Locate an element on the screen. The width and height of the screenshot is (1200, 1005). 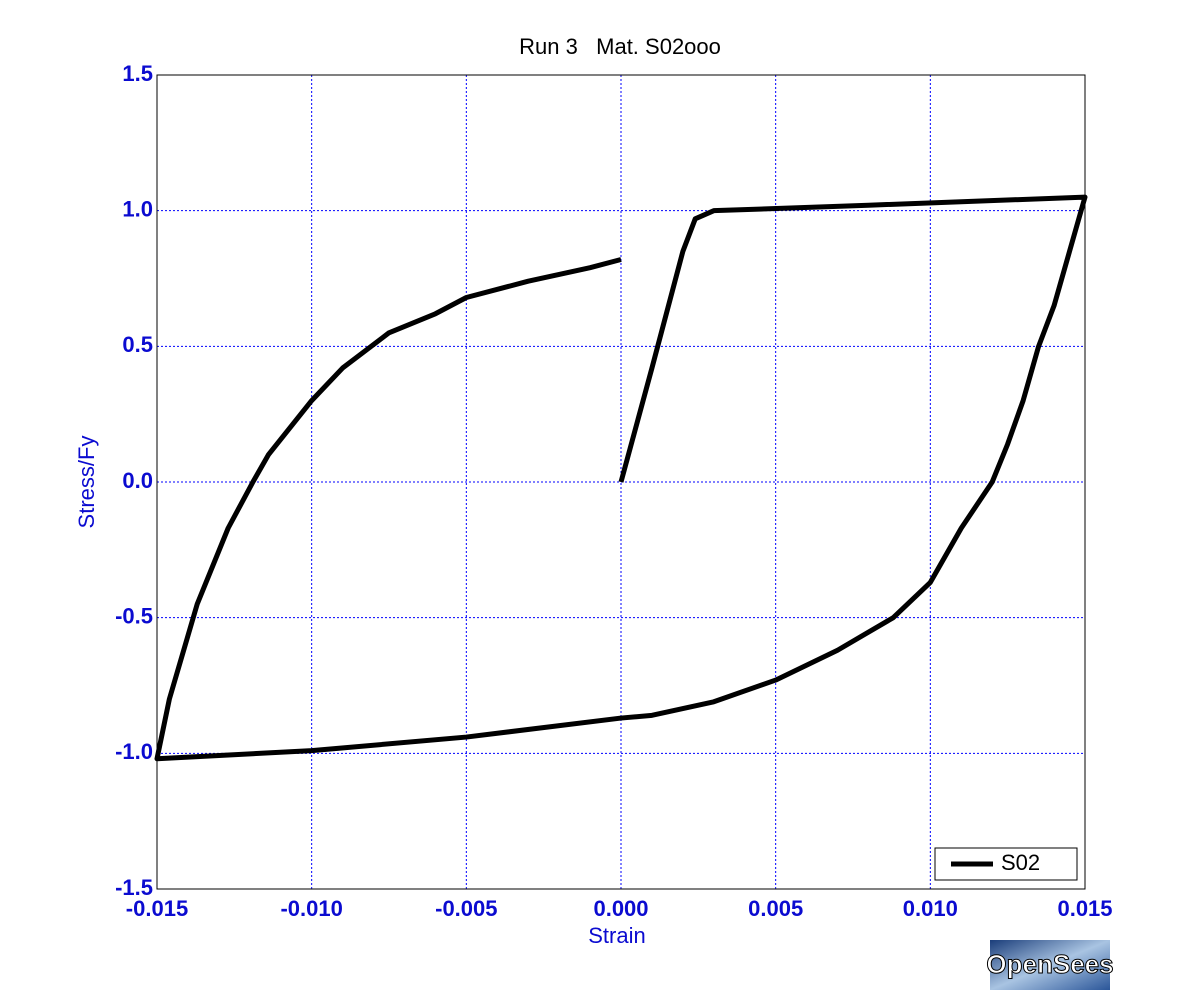
y-tick-label: -1.5 is located at coordinates (134, 887).